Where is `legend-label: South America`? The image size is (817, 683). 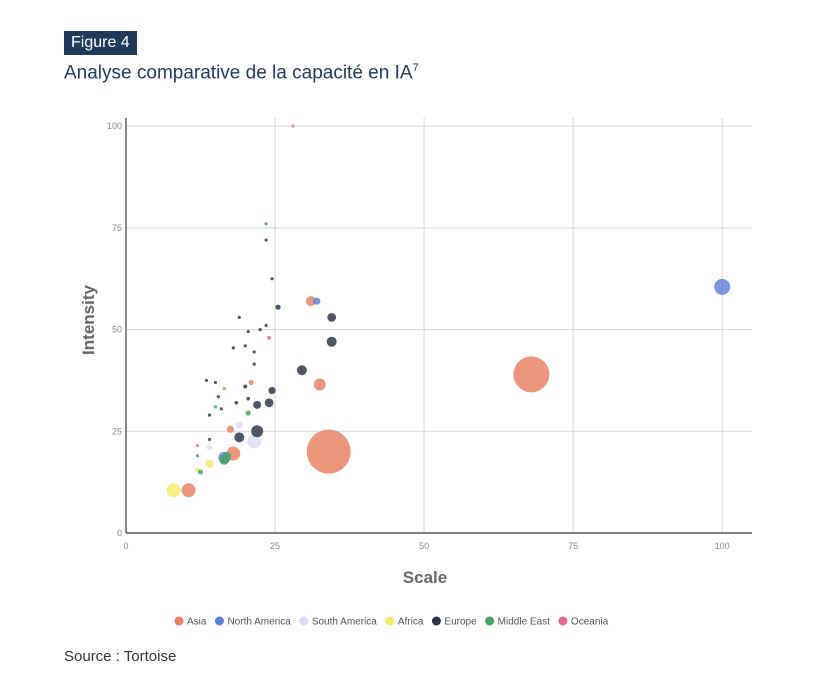 legend-label: South America is located at coordinates (344, 622).